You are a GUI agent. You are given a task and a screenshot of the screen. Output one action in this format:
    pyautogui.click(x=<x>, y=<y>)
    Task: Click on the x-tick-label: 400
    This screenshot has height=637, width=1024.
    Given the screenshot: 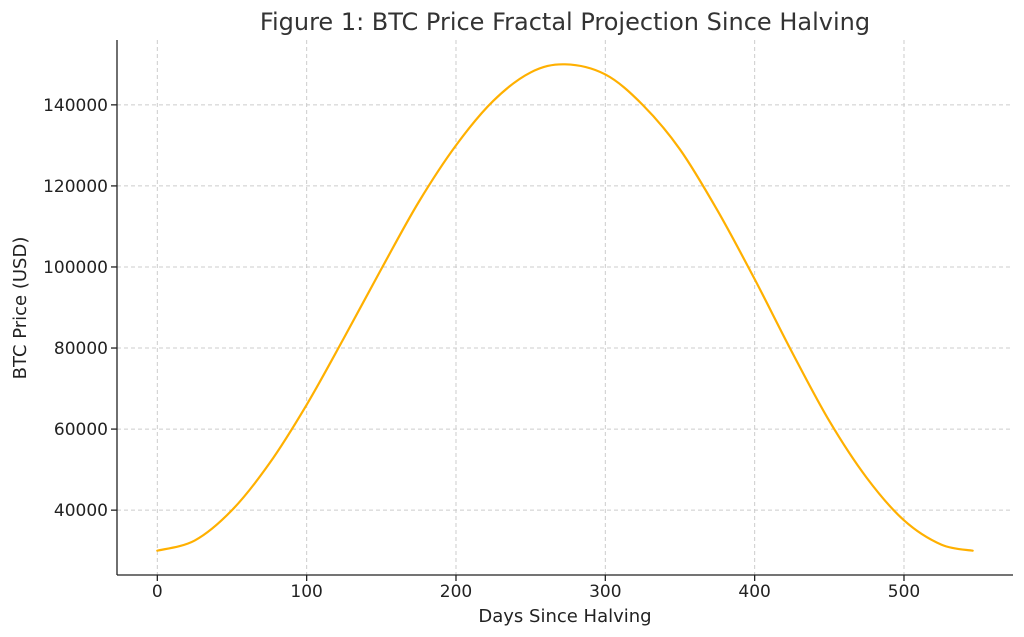 What is the action you would take?
    pyautogui.click(x=754, y=592)
    